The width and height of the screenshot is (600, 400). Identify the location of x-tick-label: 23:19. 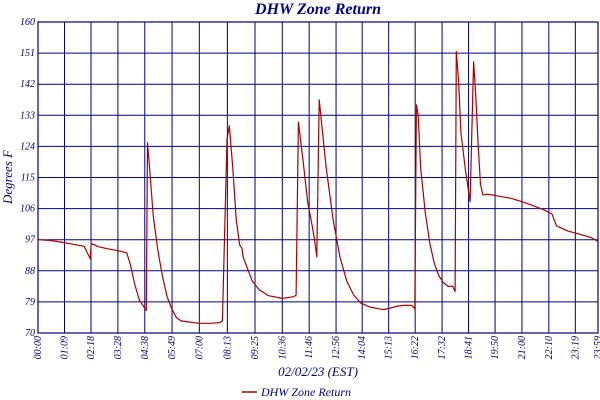
(575, 347).